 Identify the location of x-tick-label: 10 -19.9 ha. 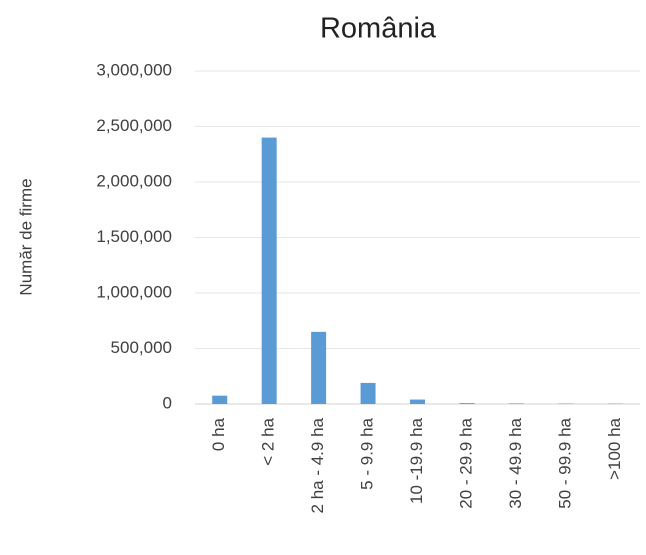
(416, 460).